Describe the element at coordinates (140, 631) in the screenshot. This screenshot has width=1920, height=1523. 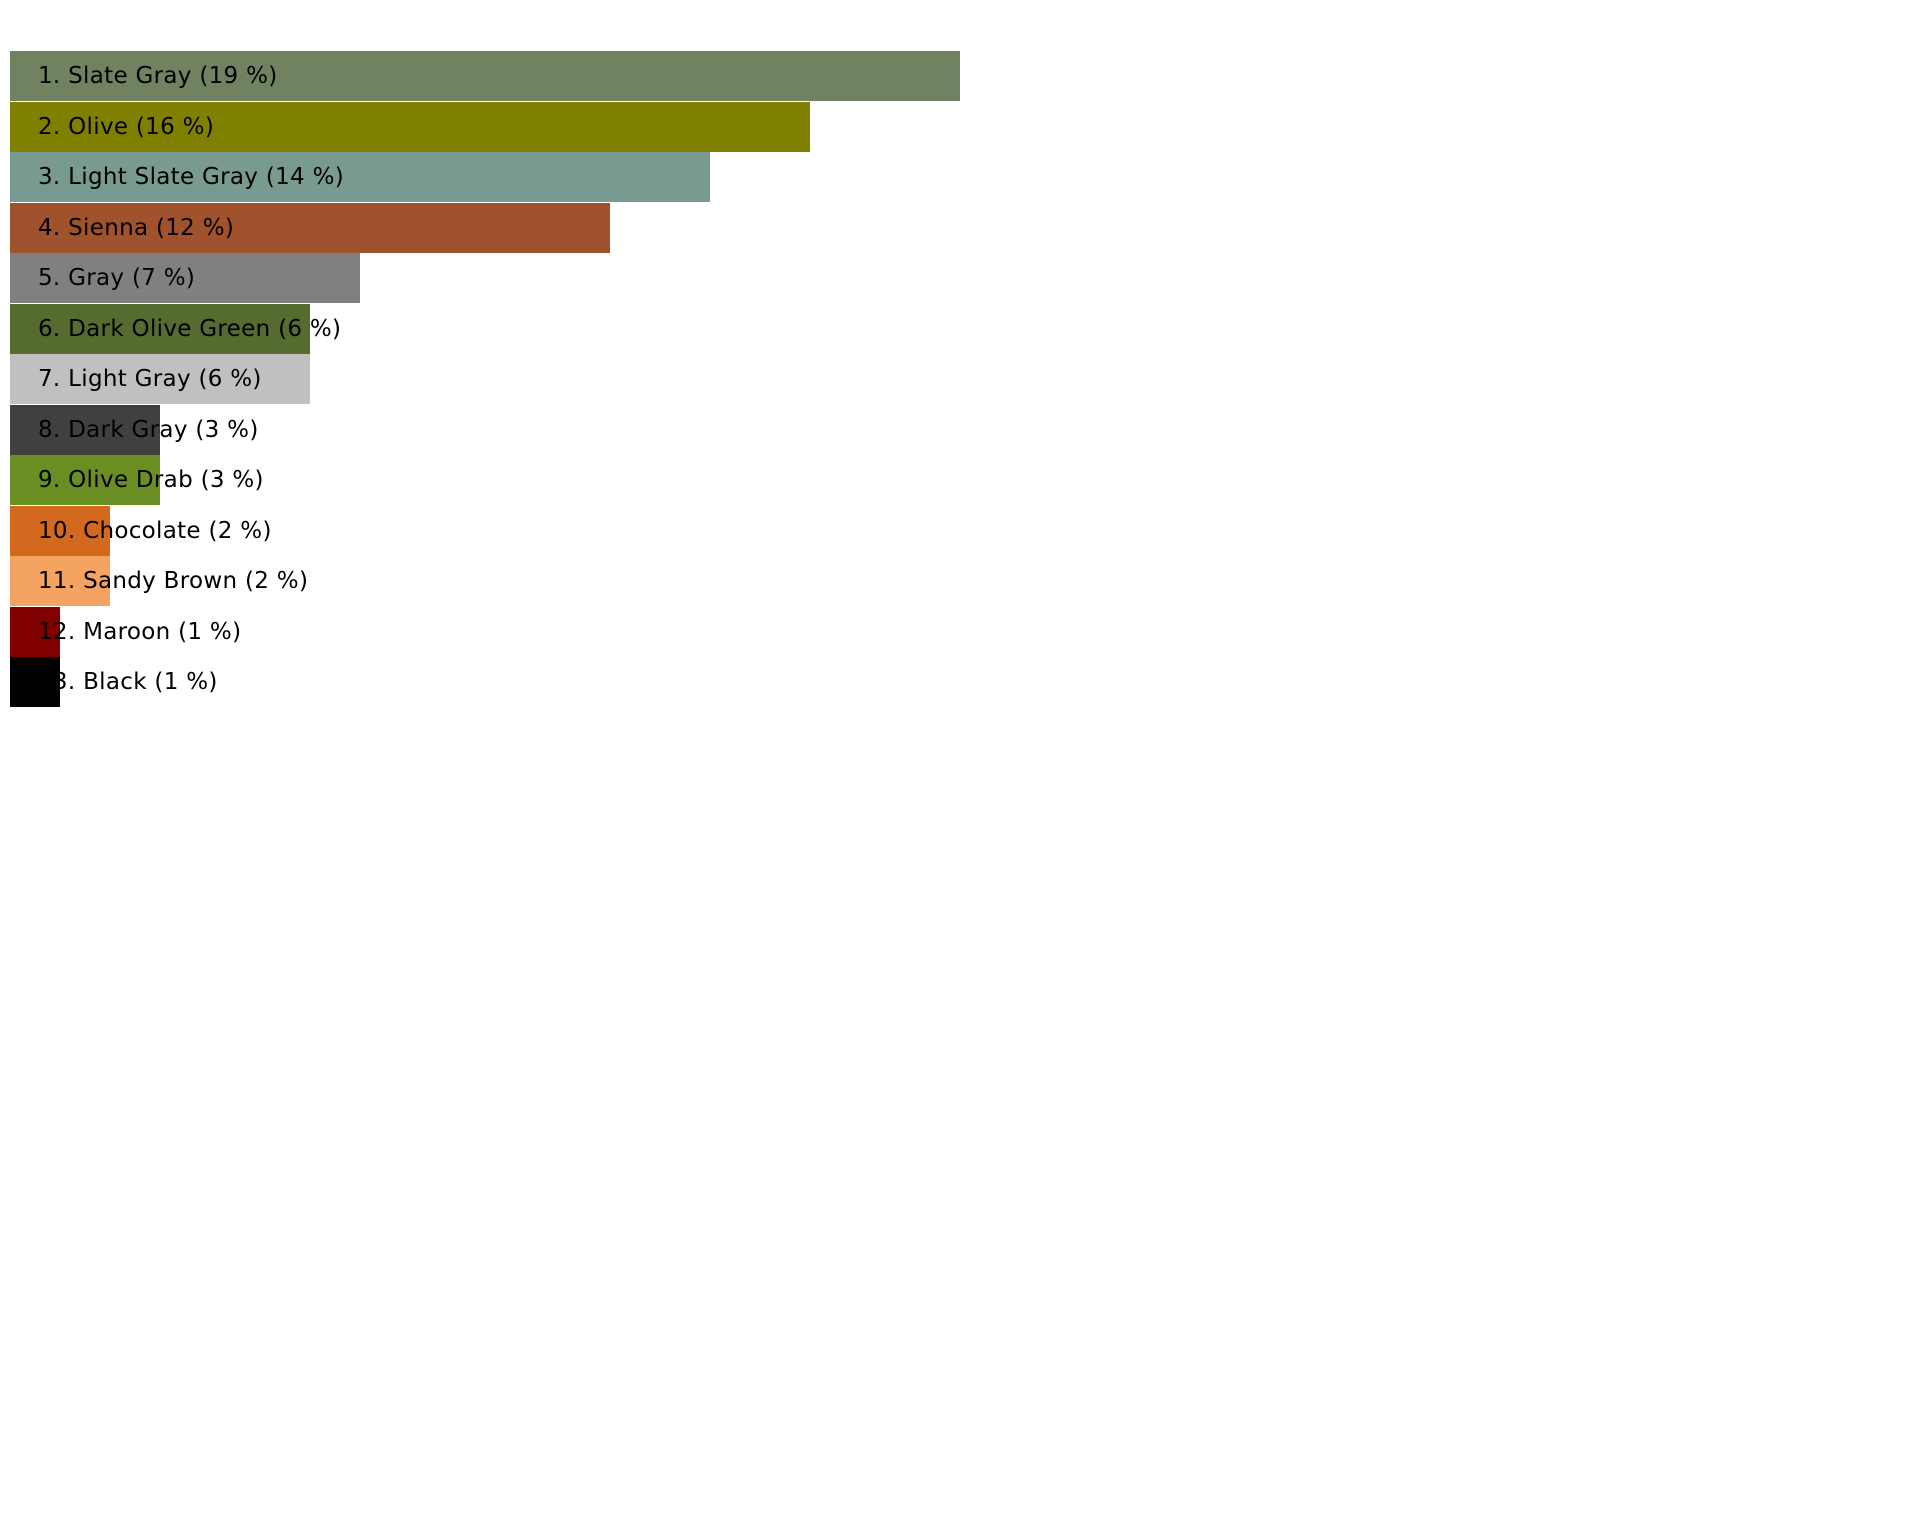
I see `bar-label: 12. Maroon (1 %)` at that location.